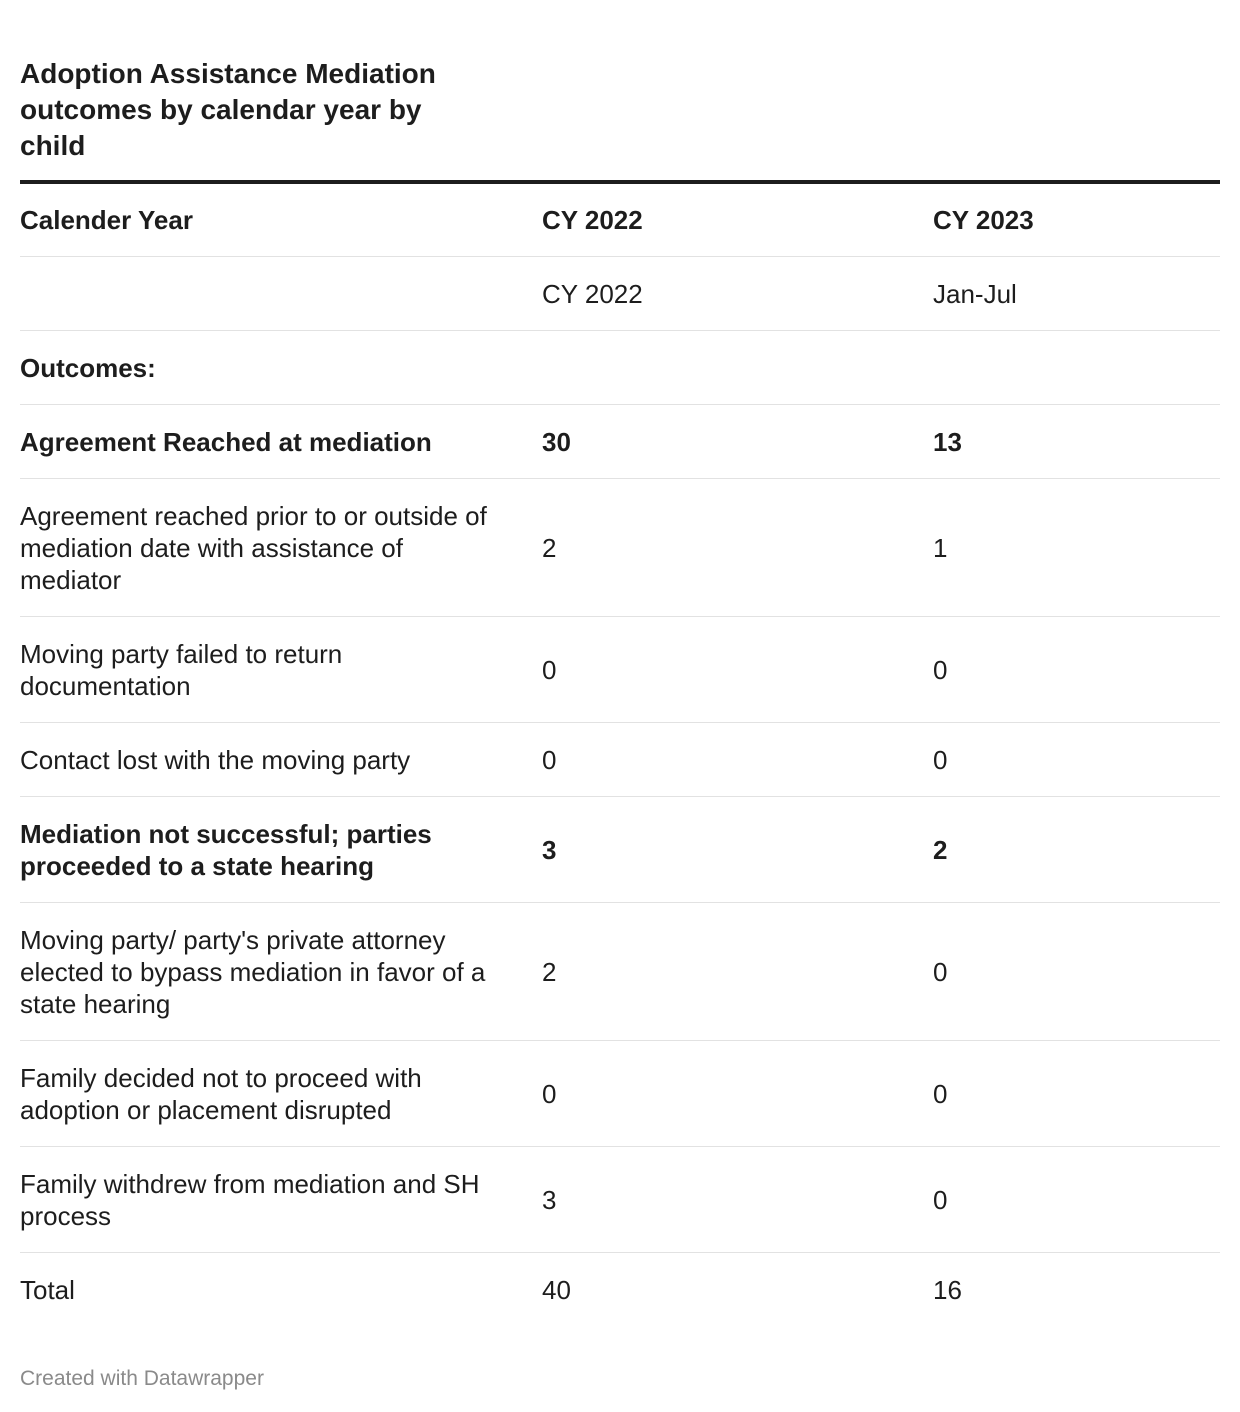 The image size is (1240, 1412). I want to click on column-header-calendar-year: Calender Year, so click(106, 220).